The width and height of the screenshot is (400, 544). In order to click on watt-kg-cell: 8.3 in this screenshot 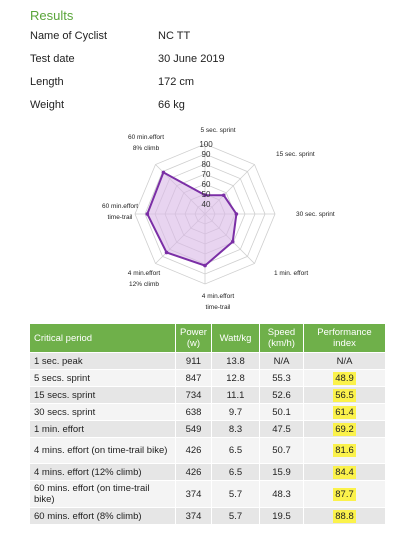, I will do `click(235, 429)`.